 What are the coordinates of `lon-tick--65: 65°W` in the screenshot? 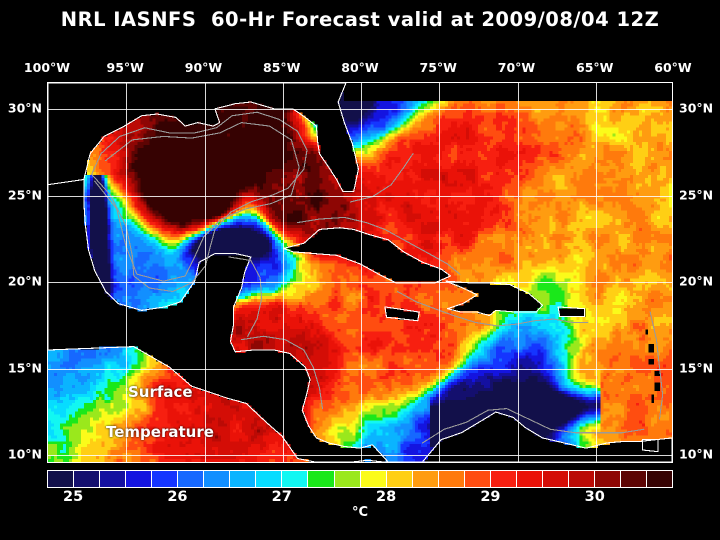 It's located at (594, 67).